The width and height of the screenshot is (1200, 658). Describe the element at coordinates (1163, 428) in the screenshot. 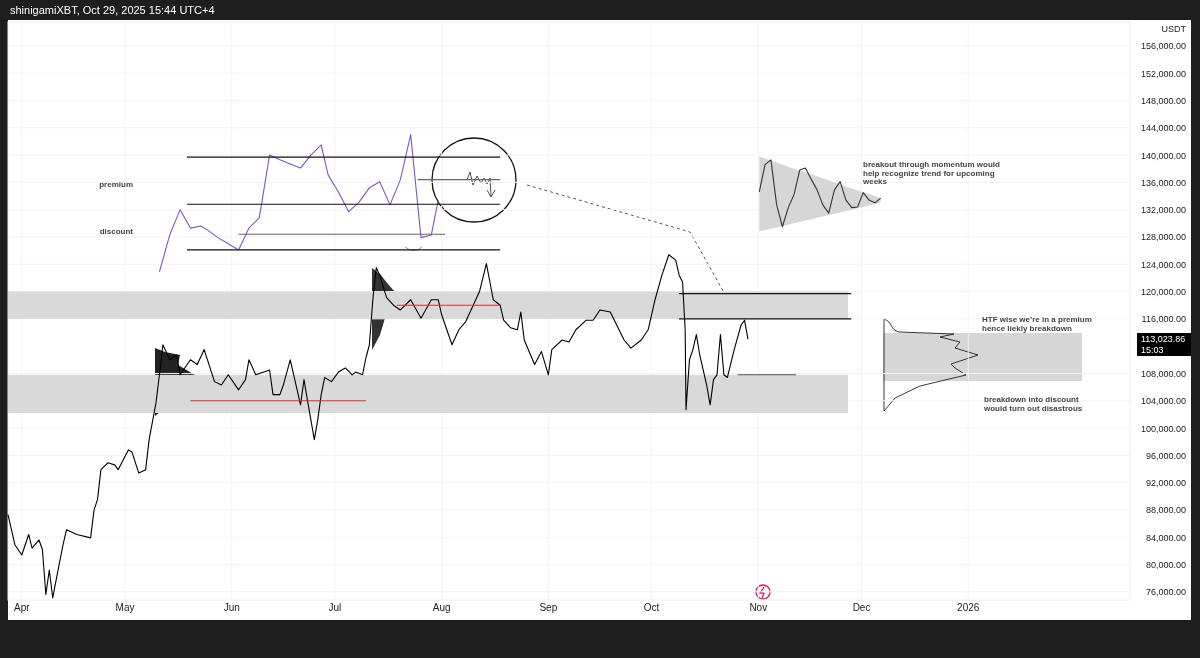

I see `y-tick-label: 100,000.00` at that location.